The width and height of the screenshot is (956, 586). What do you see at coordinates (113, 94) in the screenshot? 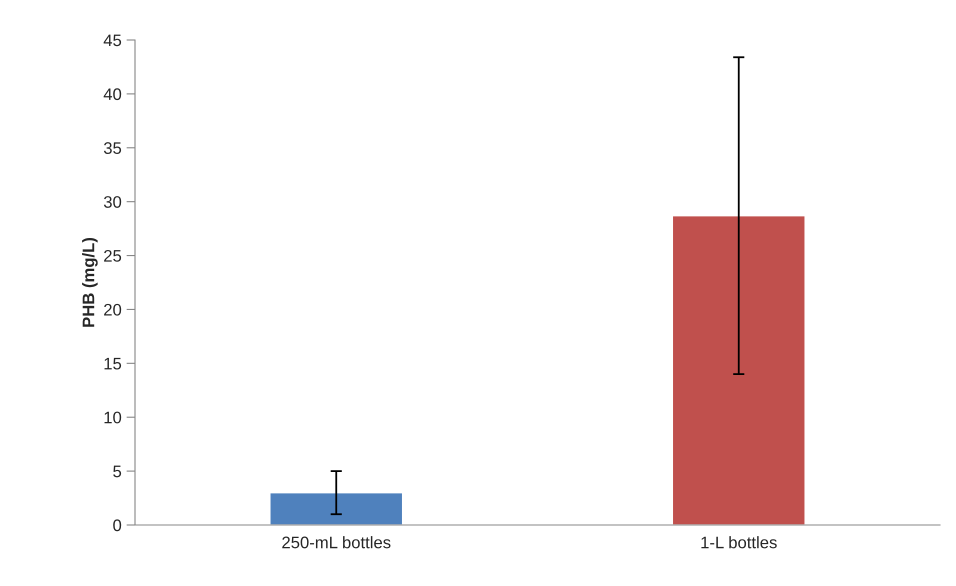
I see `y-tick-label: 40` at bounding box center [113, 94].